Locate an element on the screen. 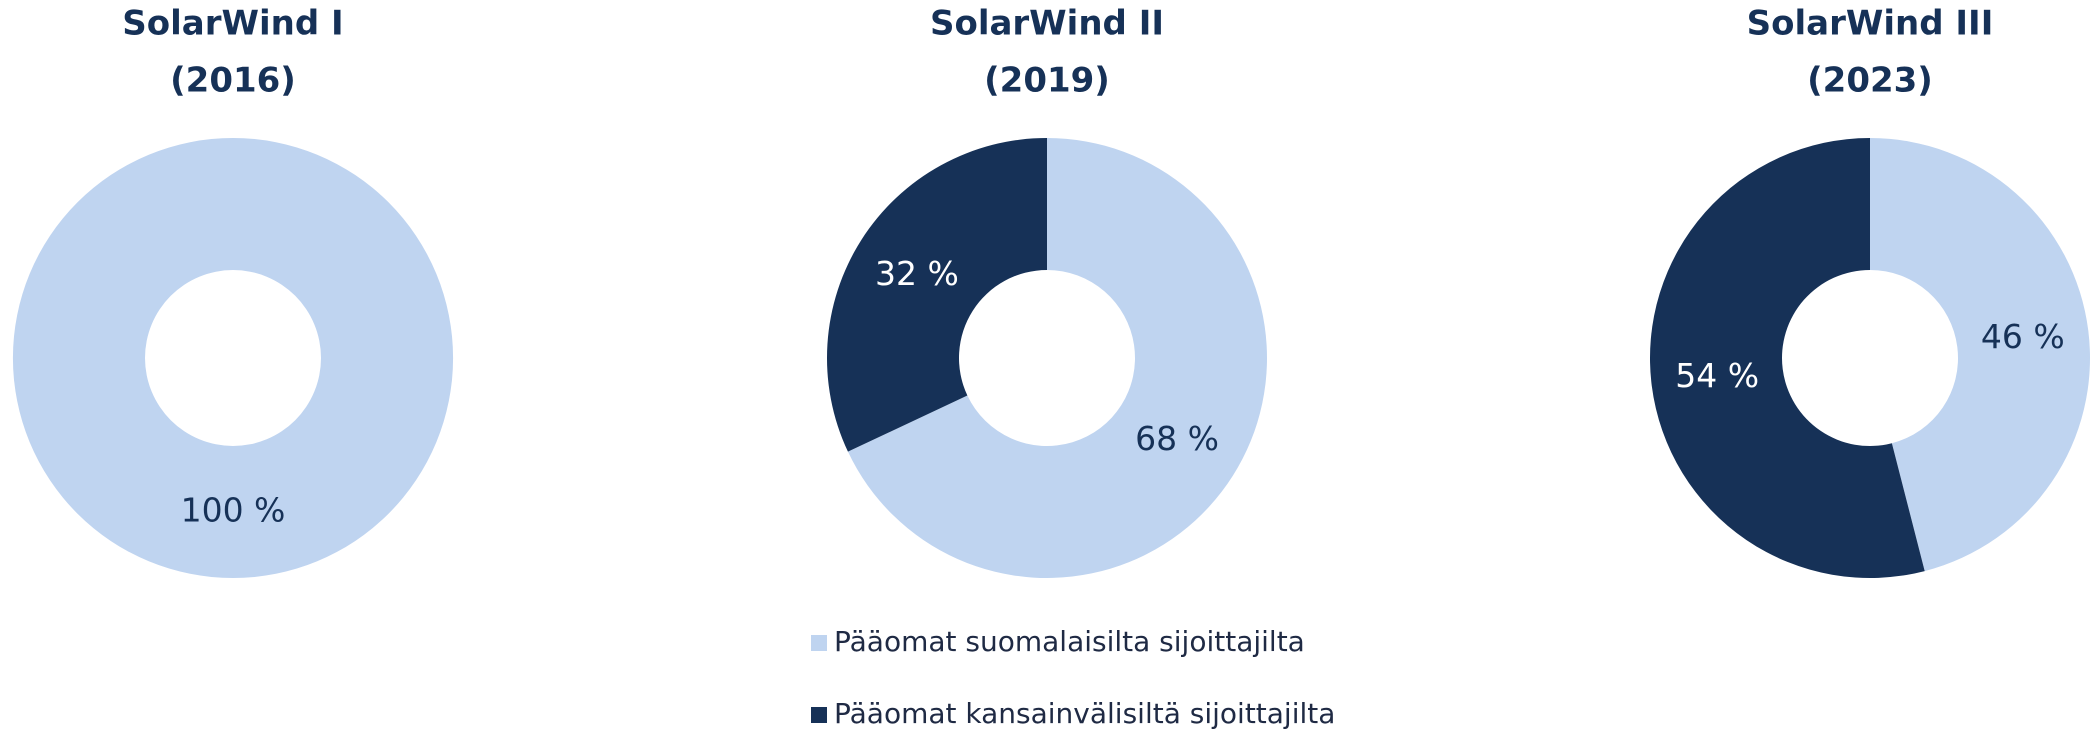 Image resolution: width=2092 pixels, height=730 pixels. value-label: 32 % is located at coordinates (917, 273).